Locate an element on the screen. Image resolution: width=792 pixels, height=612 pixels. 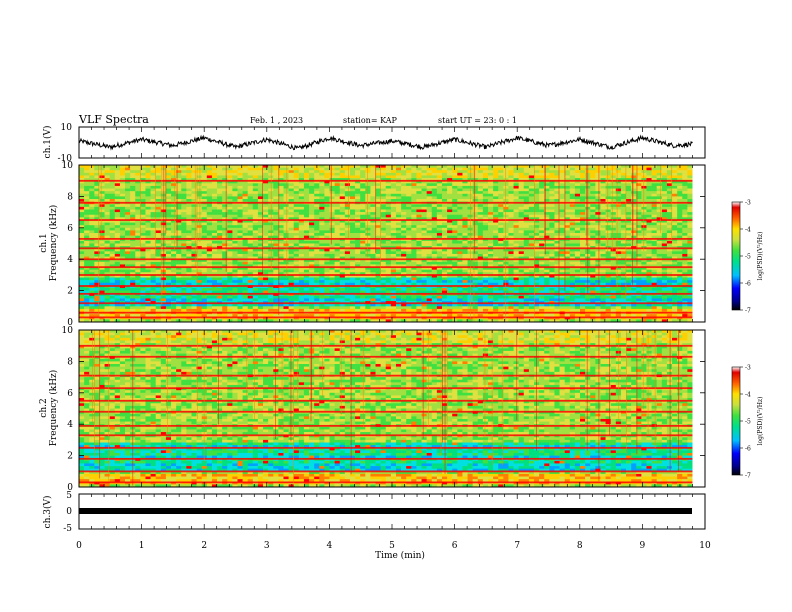
ch1-ytick-top: 10 is located at coordinates (67, 128).